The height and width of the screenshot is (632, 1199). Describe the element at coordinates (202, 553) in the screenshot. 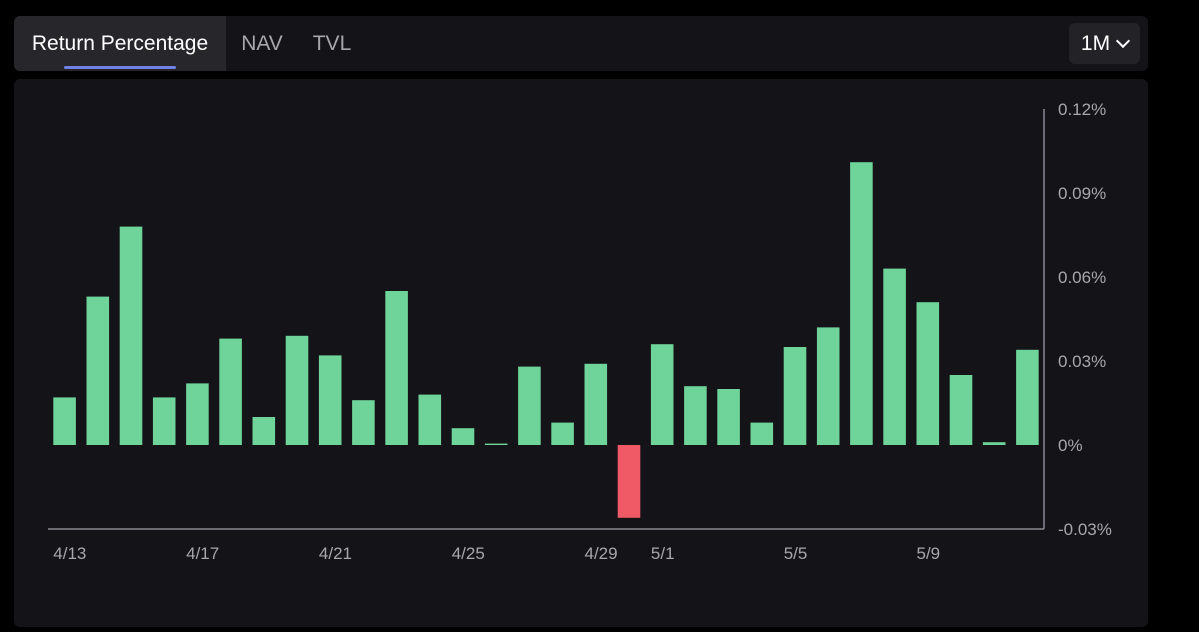

I see `x-tick-label: 4/17` at that location.